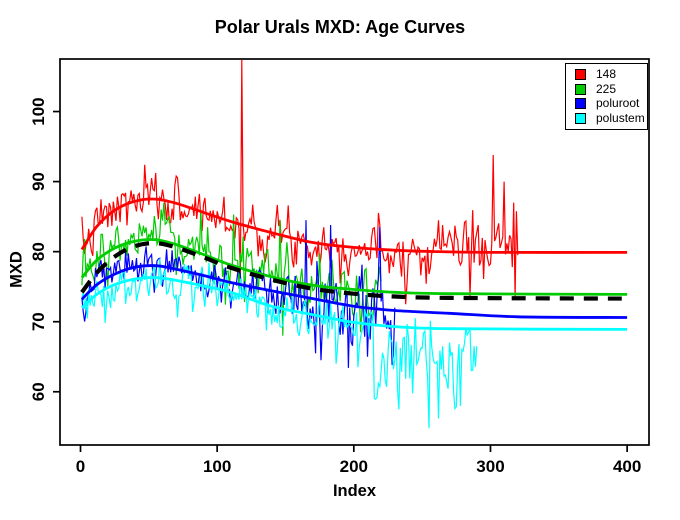  Describe the element at coordinates (38, 321) in the screenshot. I see `y-tick-label: 70` at that location.